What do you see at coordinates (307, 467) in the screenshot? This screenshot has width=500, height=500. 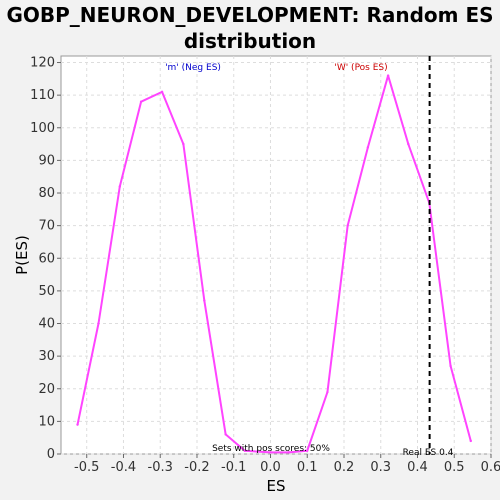 I see `x-tick-label: 0.1` at bounding box center [307, 467].